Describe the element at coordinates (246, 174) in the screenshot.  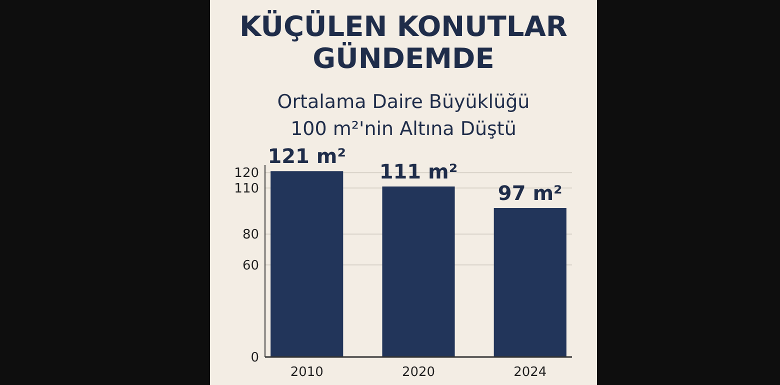
I see `y-tick-label: 120` at that location.